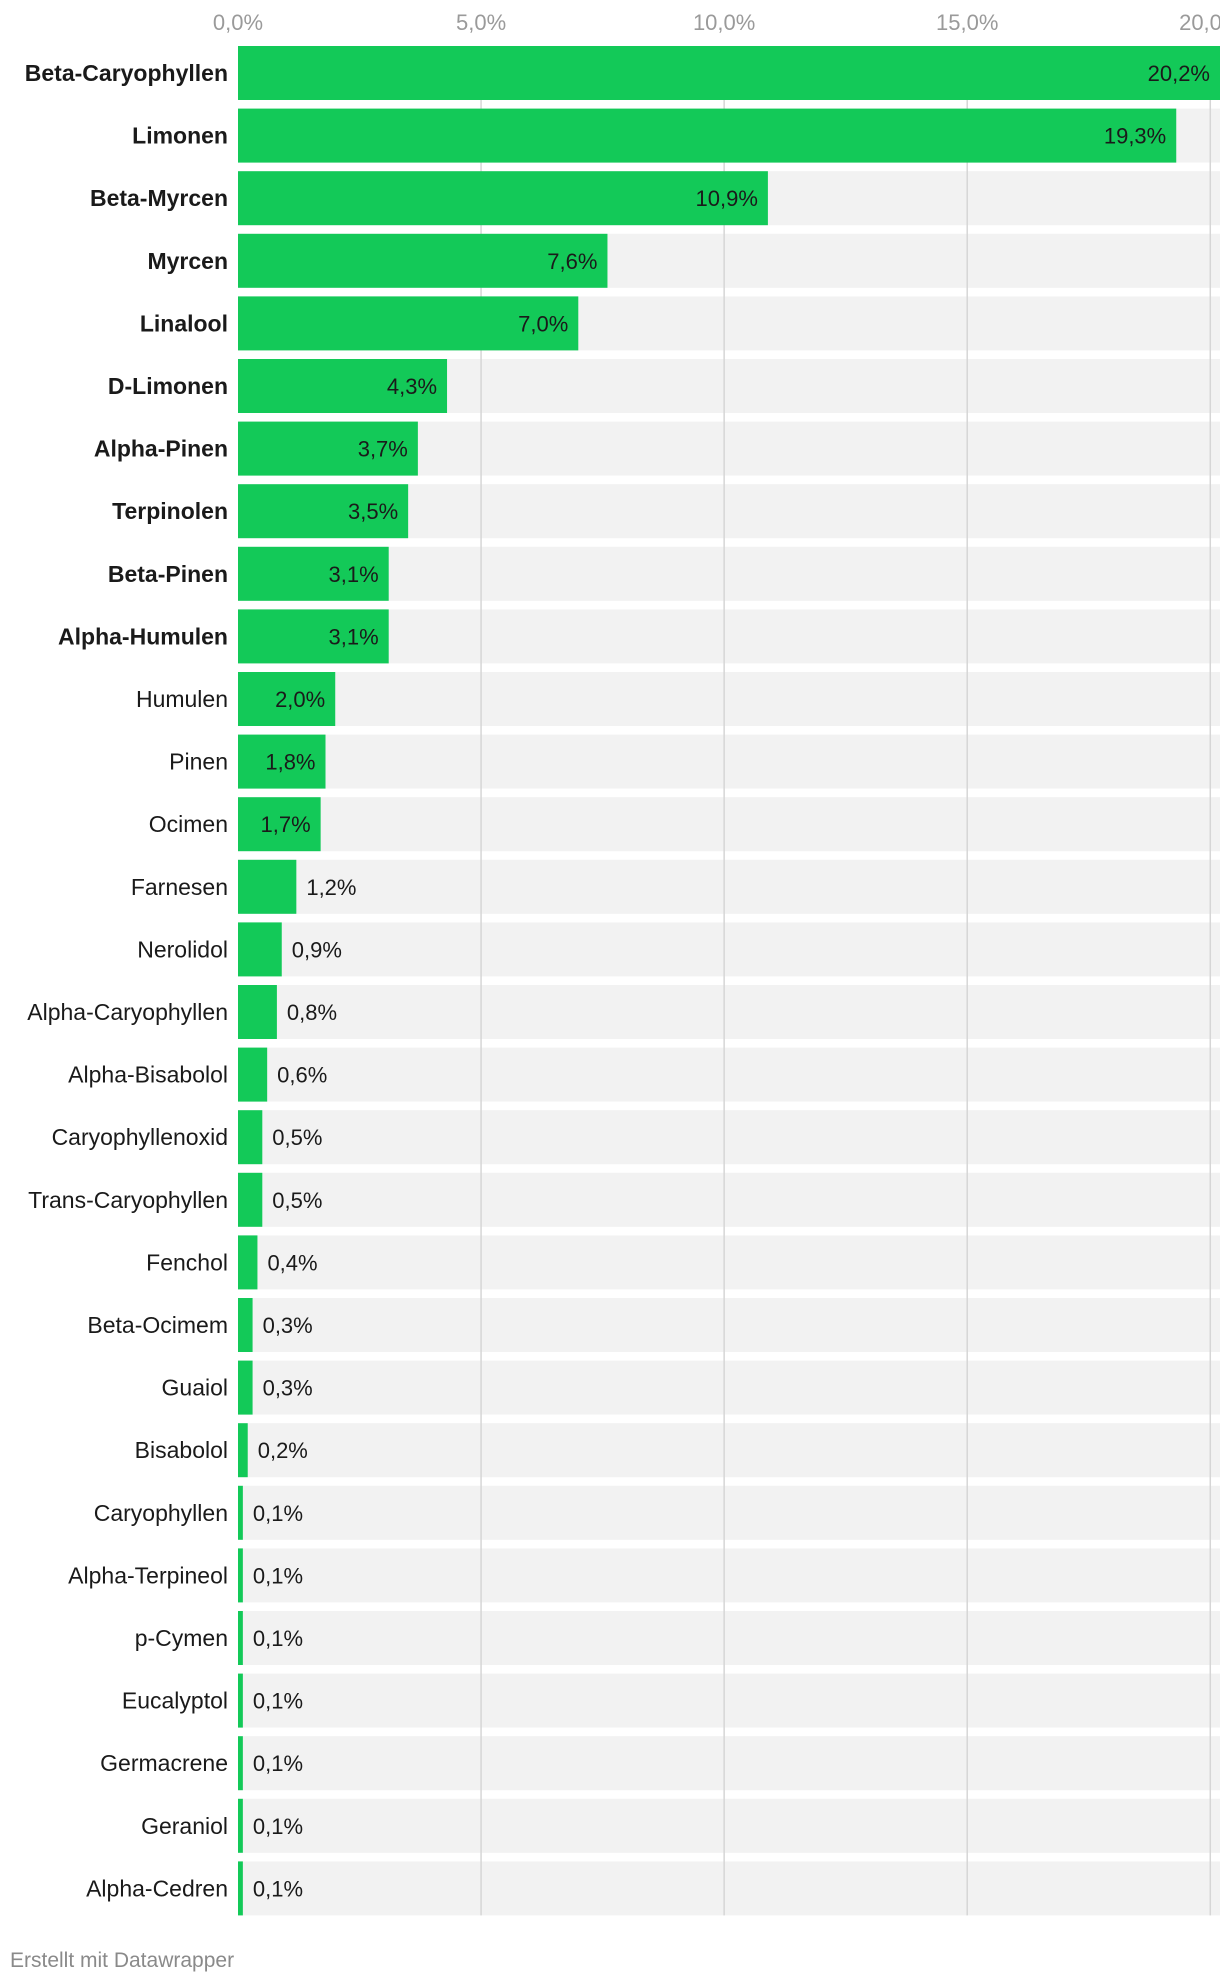  What do you see at coordinates (383, 449) in the screenshot?
I see `value-label: 3,7%` at bounding box center [383, 449].